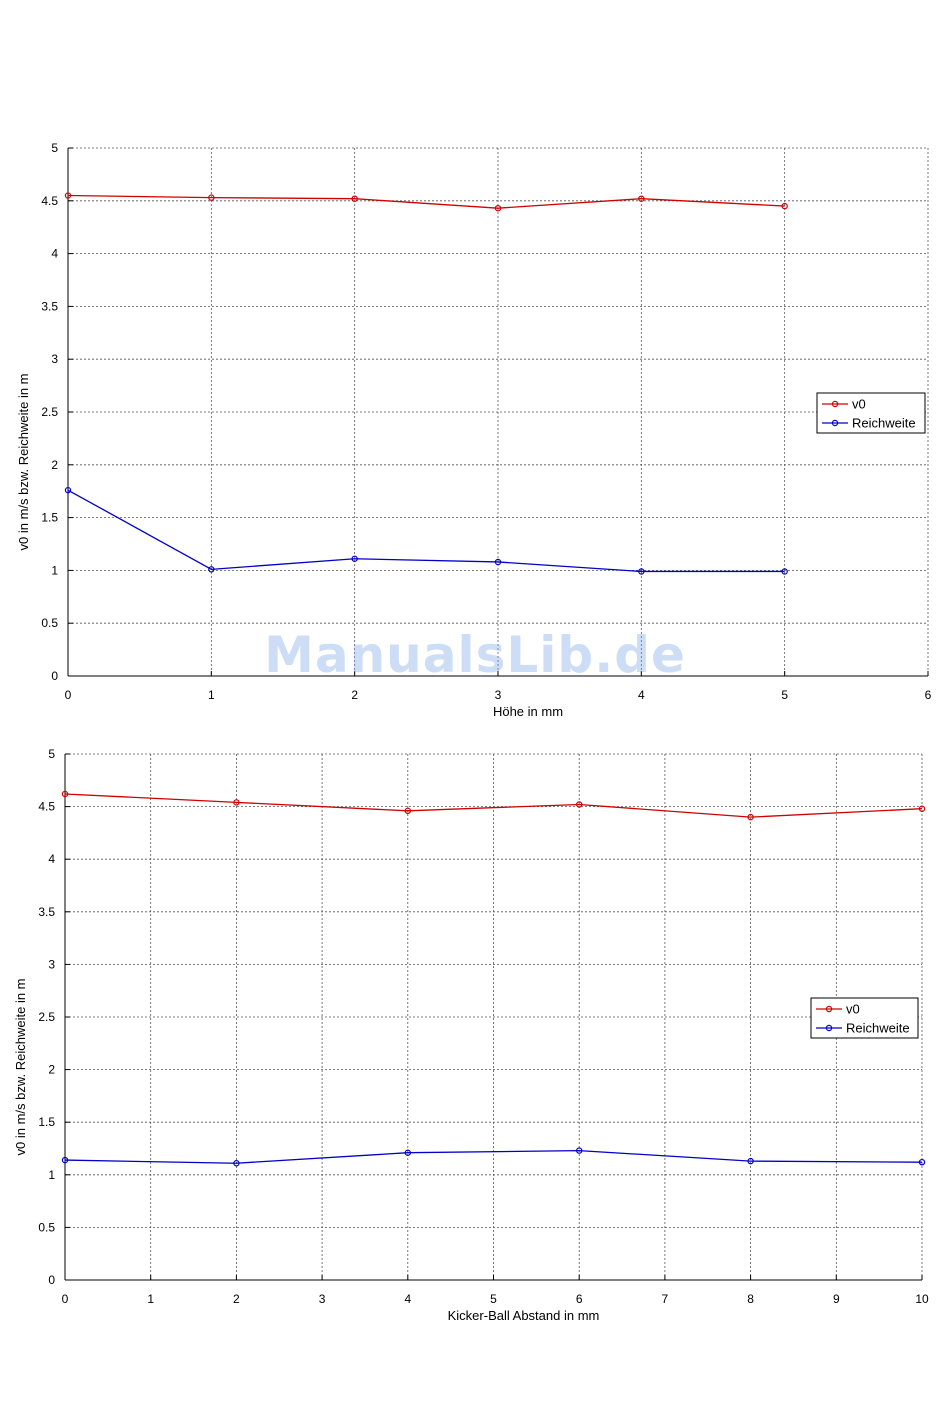 This screenshot has width=950, height=1420. What do you see at coordinates (922, 1299) in the screenshot?
I see `x-tick-label: 10` at bounding box center [922, 1299].